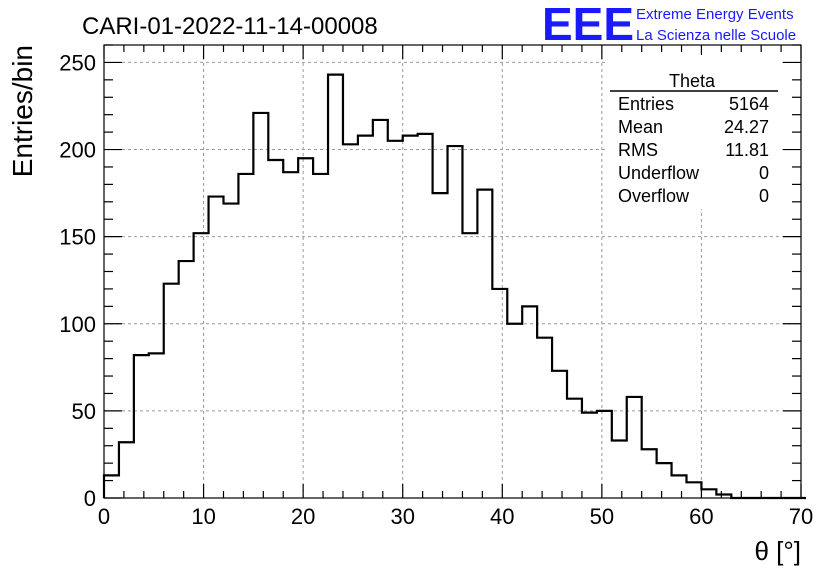  What do you see at coordinates (203, 516) in the screenshot?
I see `x-tick-label: 10` at bounding box center [203, 516].